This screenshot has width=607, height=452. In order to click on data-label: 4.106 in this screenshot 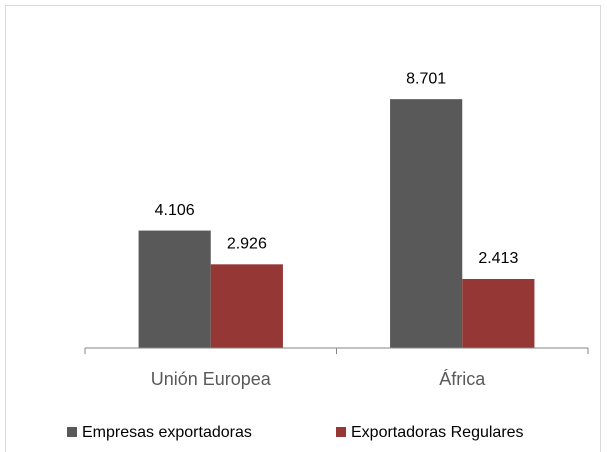, I will do `click(175, 210)`.